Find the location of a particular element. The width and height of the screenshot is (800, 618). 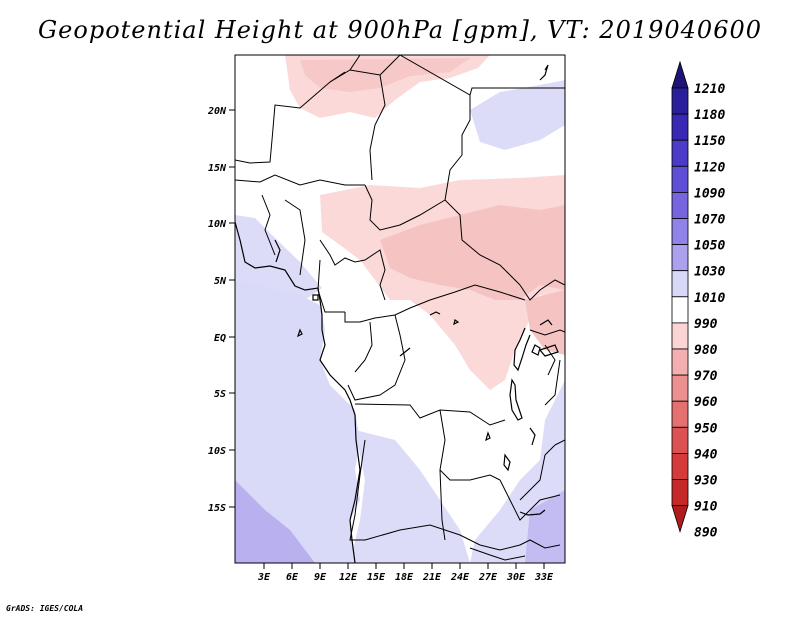

lavender-region-west is located at coordinates (278, 257).